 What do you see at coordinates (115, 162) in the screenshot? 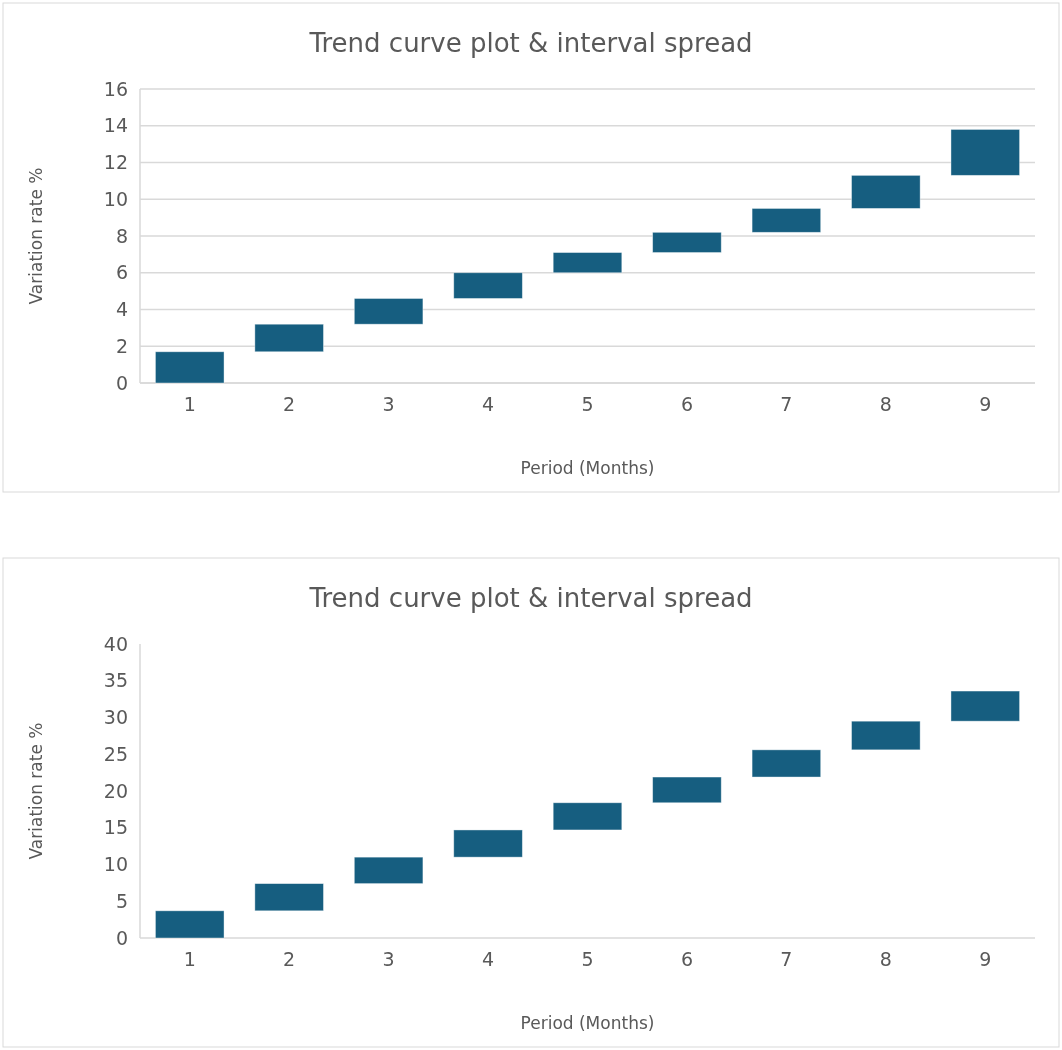
I see `y-tick-label: 12` at bounding box center [115, 162].